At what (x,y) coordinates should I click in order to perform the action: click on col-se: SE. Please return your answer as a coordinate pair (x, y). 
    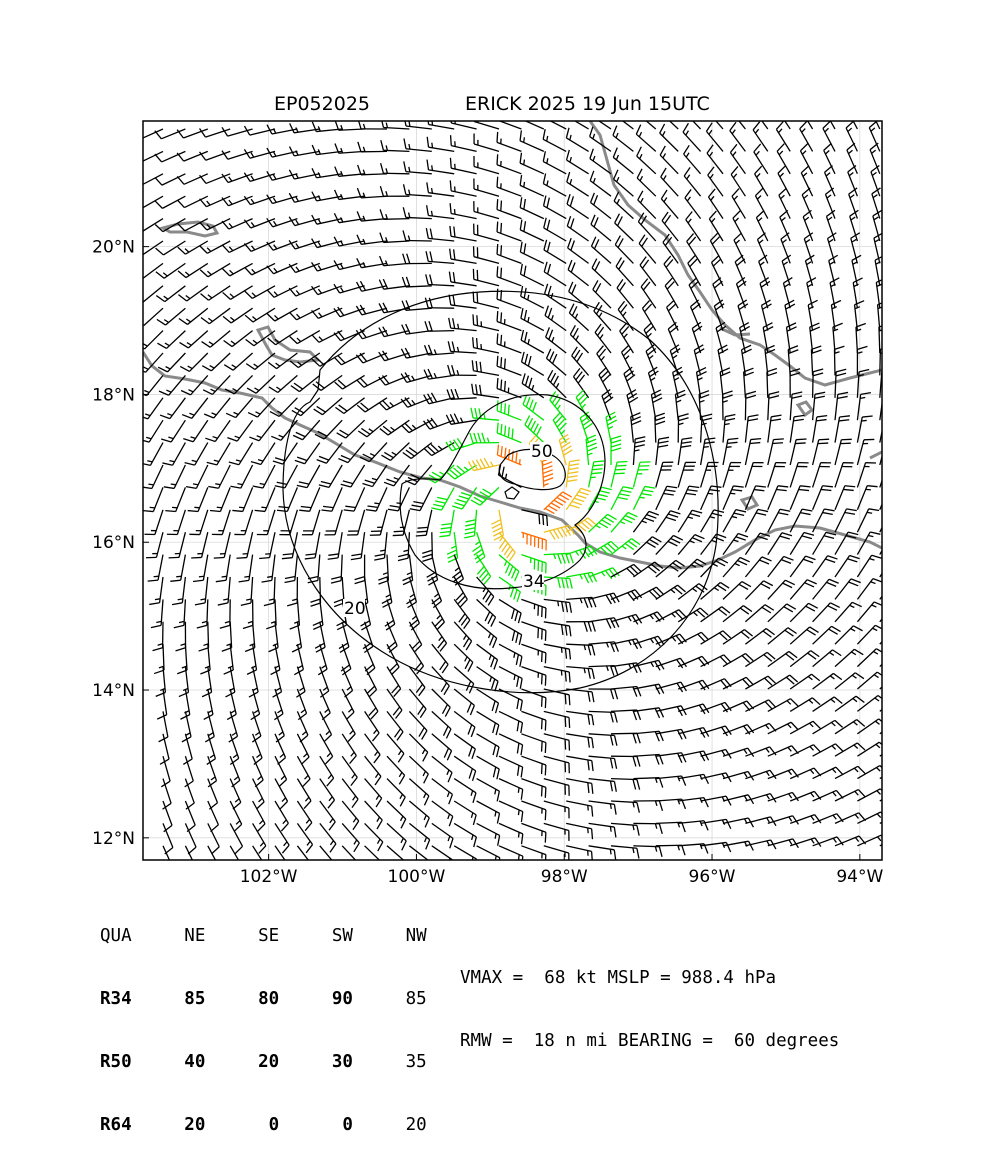
    Looking at the image, I should click on (268, 936).